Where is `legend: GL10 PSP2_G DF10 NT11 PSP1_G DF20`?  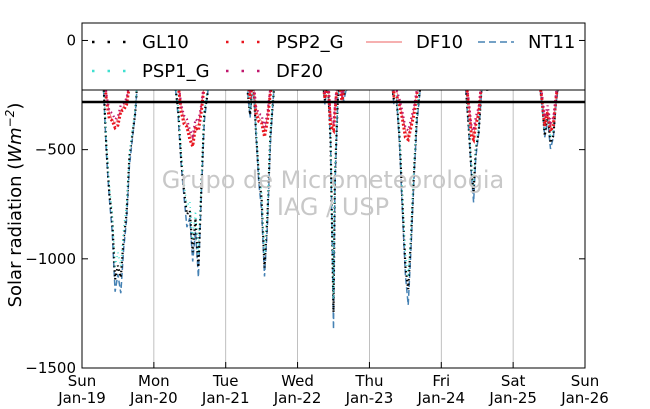 legend: GL10 PSP2_G DF10 NT11 PSP1_G DF20 is located at coordinates (333, 56).